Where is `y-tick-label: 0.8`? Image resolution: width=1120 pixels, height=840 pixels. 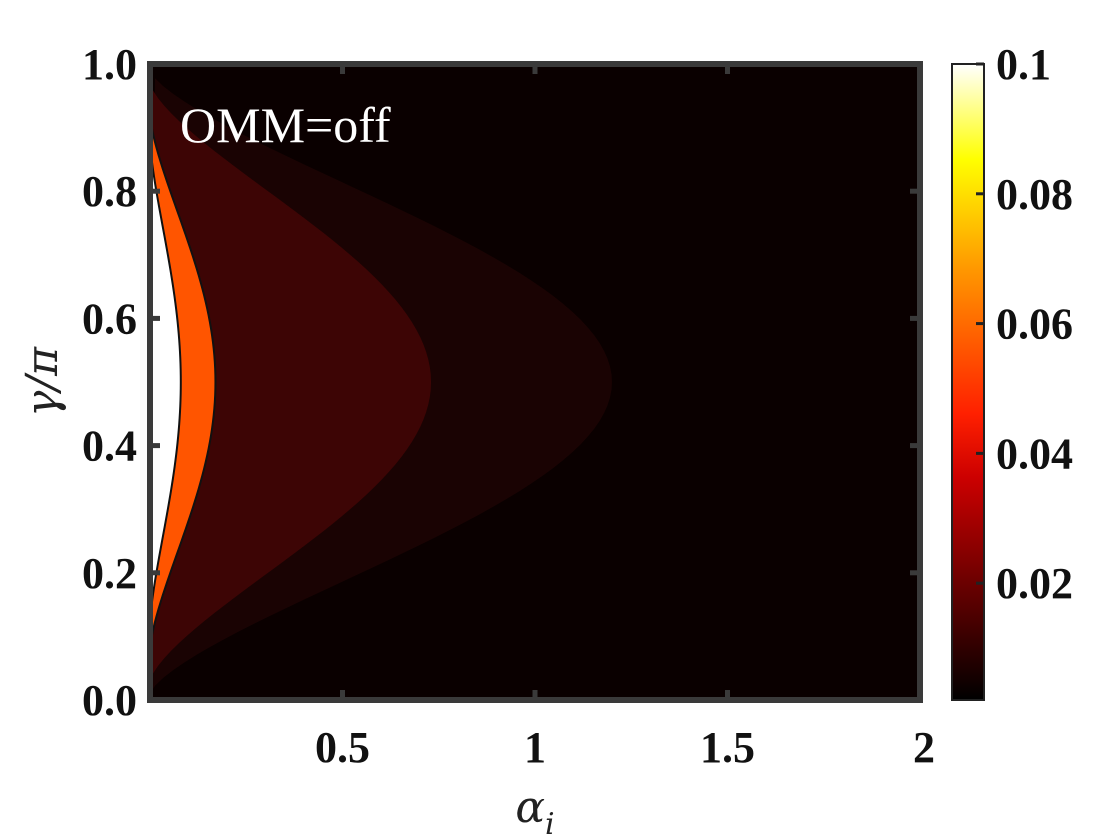
y-tick-label: 0.8 is located at coordinates (109, 191).